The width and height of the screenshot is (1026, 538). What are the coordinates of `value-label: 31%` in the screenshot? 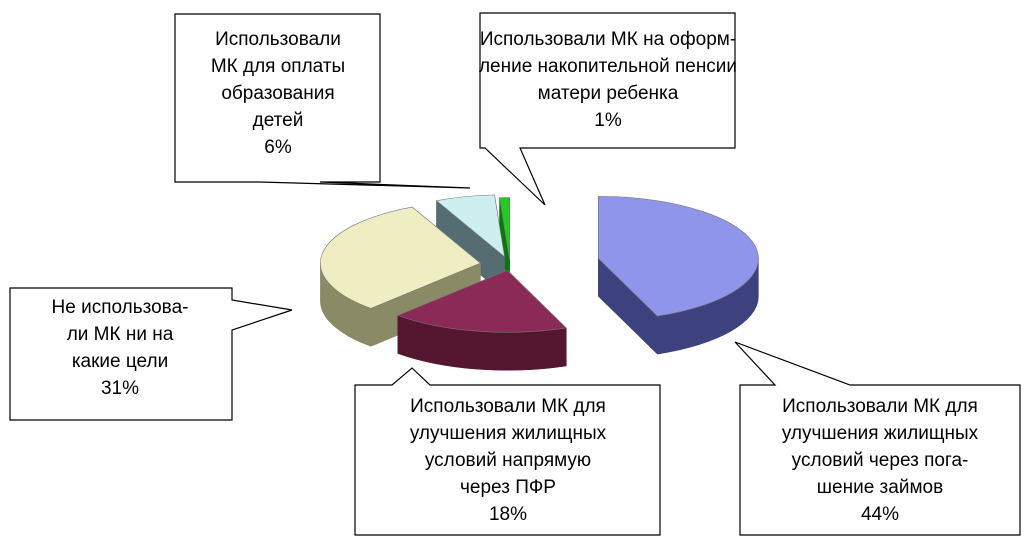 It's located at (120, 388).